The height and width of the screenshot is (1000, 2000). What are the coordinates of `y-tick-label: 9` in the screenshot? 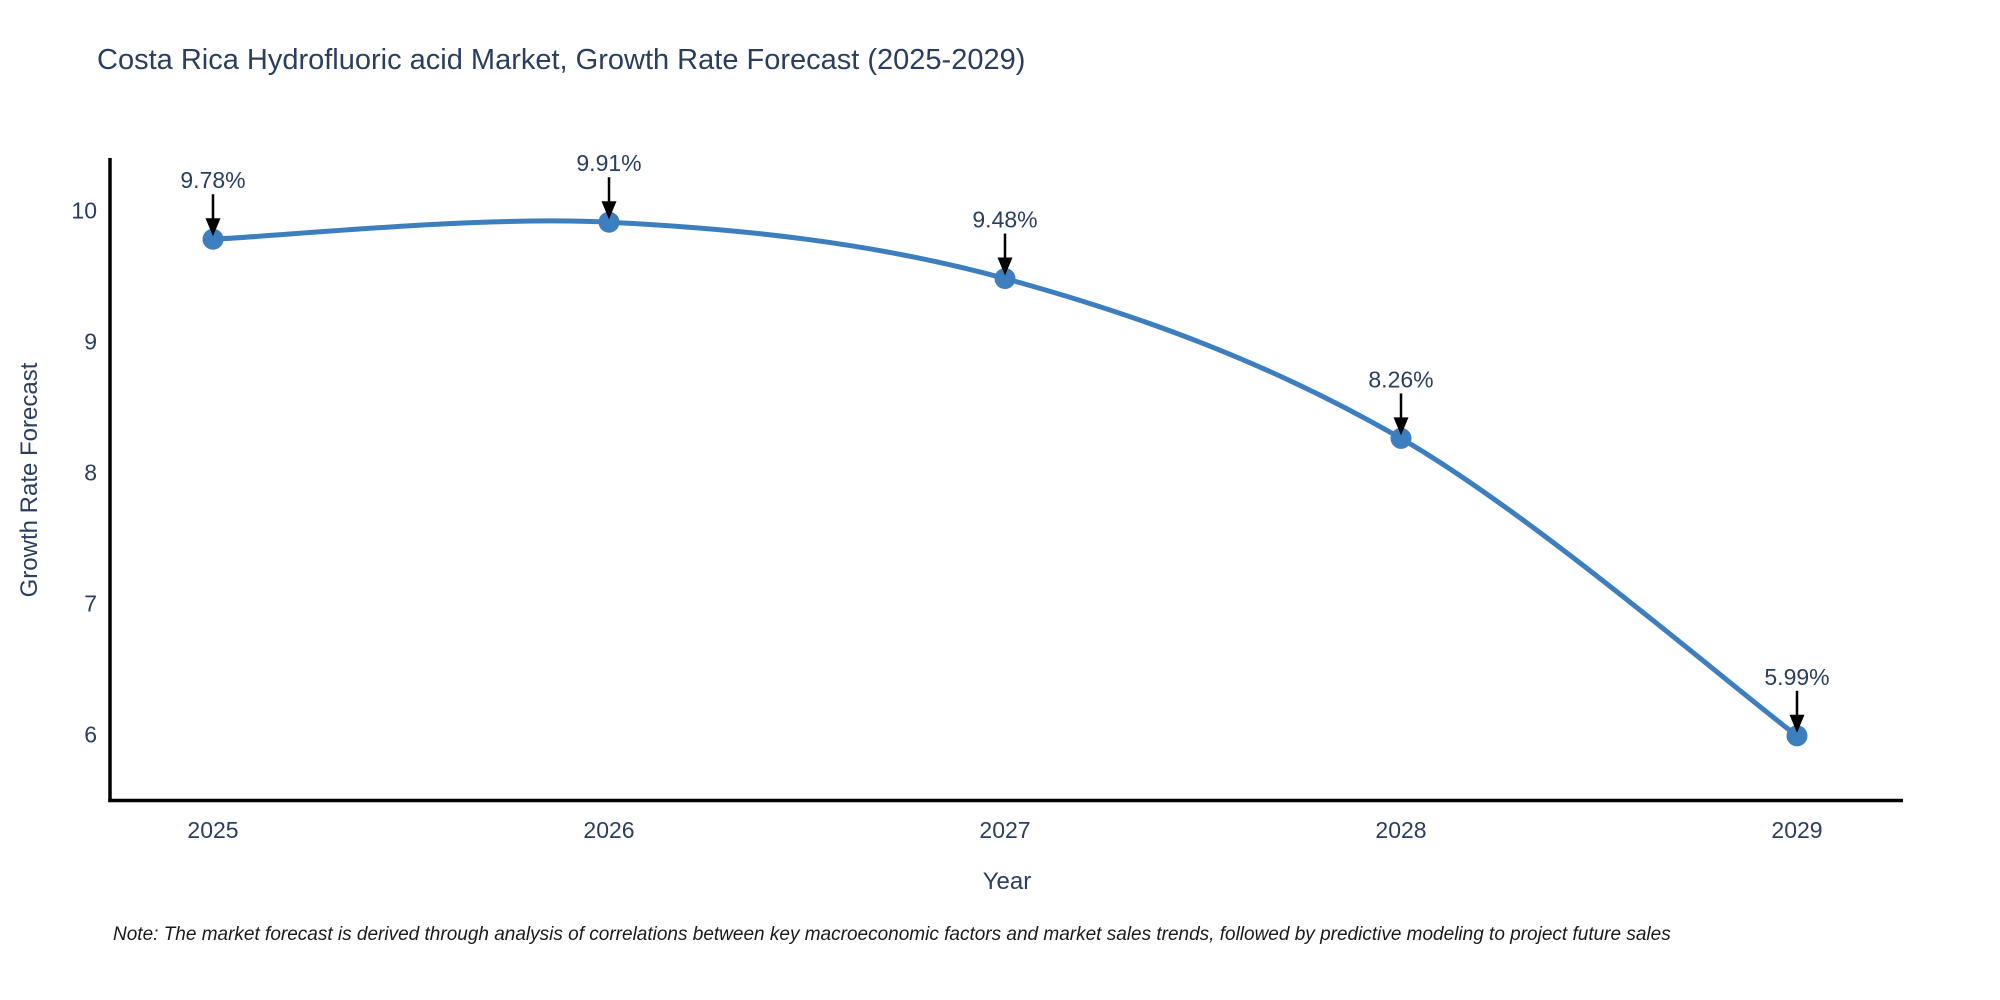 It's located at (90, 341).